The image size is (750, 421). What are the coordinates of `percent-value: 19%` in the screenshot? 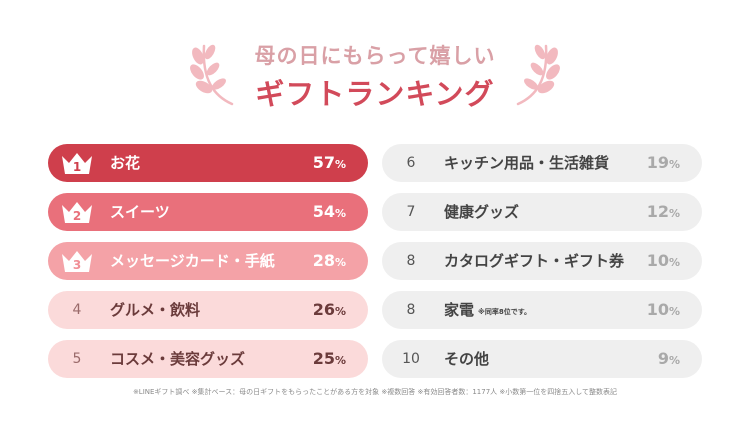 It's located at (663, 162).